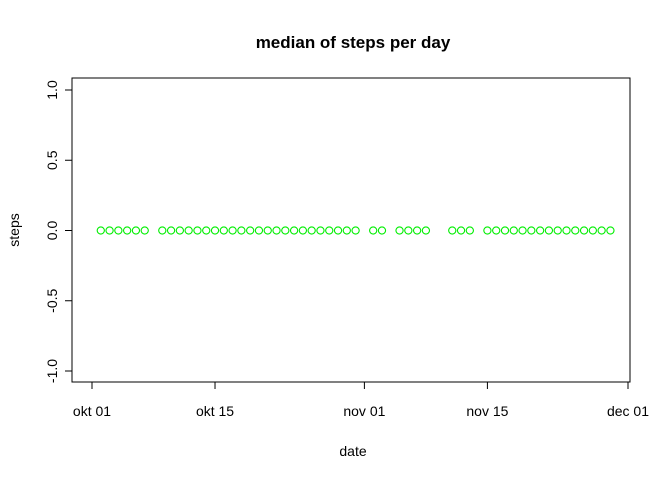 This screenshot has width=672, height=480. I want to click on y-tick-label: 0.5, so click(52, 160).